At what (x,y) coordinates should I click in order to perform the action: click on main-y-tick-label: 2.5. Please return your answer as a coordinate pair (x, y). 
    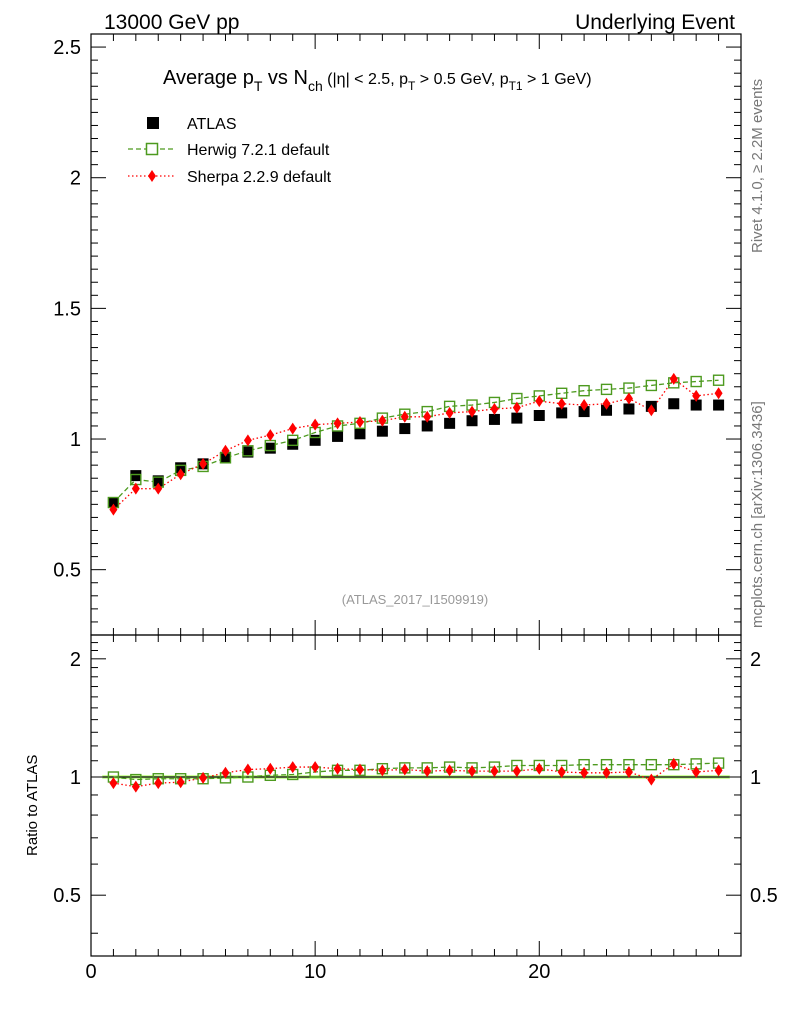
    Looking at the image, I should click on (67, 48).